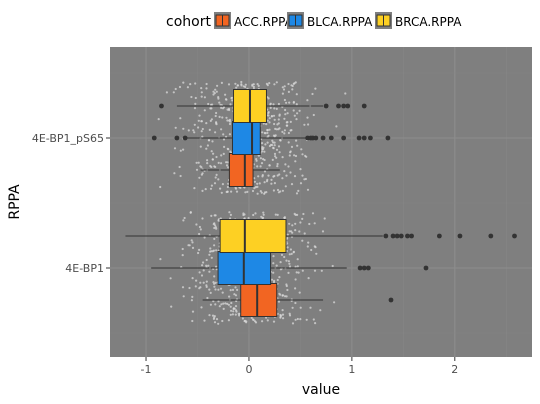 The height and width of the screenshot is (404, 540). I want to click on x-tick-label: -1, so click(146, 369).